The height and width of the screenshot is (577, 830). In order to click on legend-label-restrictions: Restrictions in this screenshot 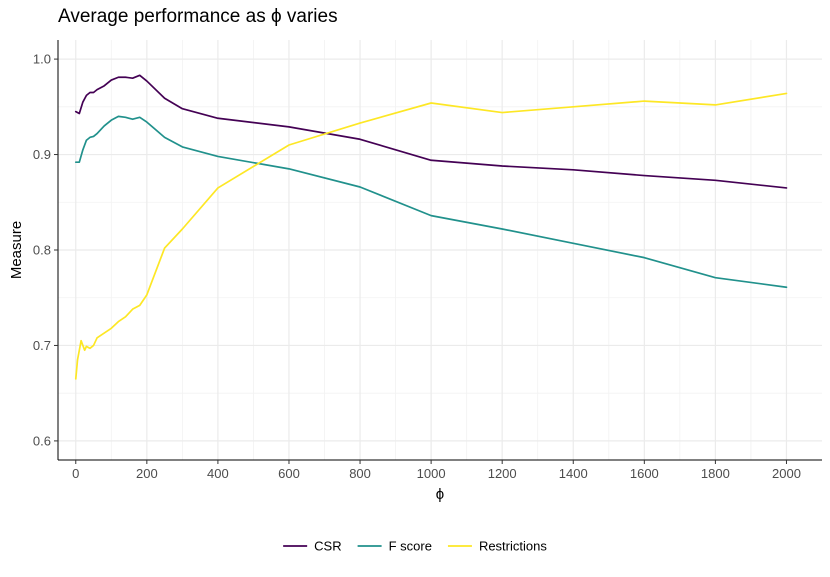, I will do `click(513, 546)`.